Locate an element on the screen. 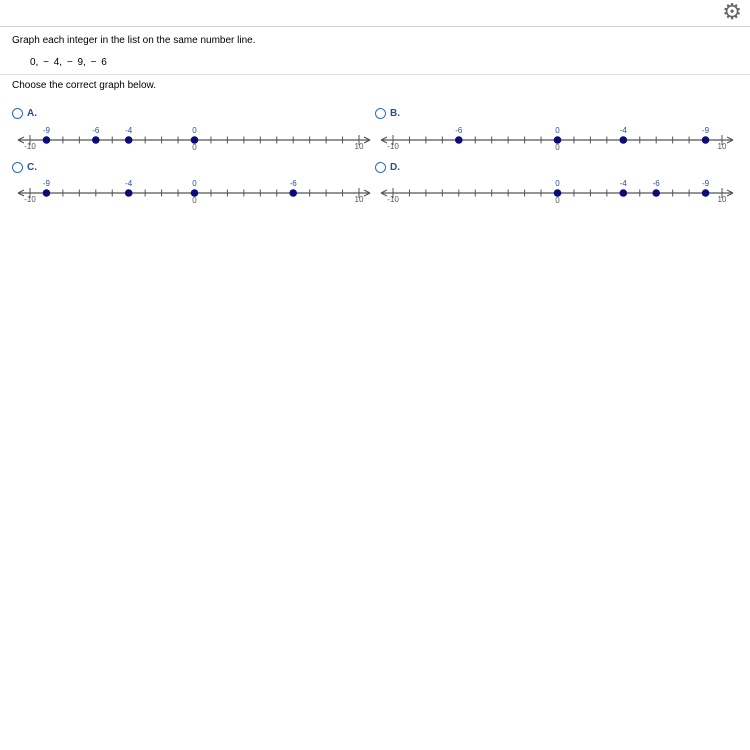  radio-a is located at coordinates (17, 113).